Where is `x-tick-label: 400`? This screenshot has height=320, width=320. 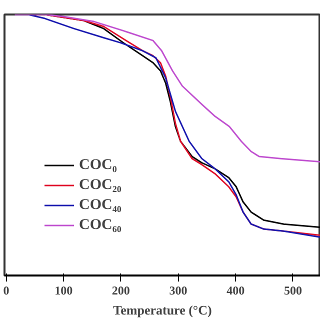
x-tick-label: 400 is located at coordinates (235, 291).